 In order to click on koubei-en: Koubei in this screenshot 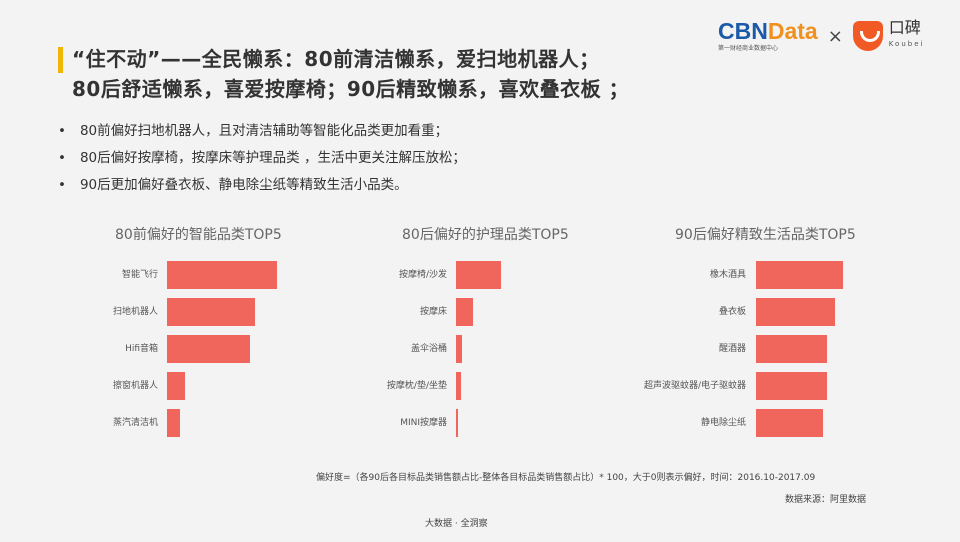, I will do `click(906, 44)`.